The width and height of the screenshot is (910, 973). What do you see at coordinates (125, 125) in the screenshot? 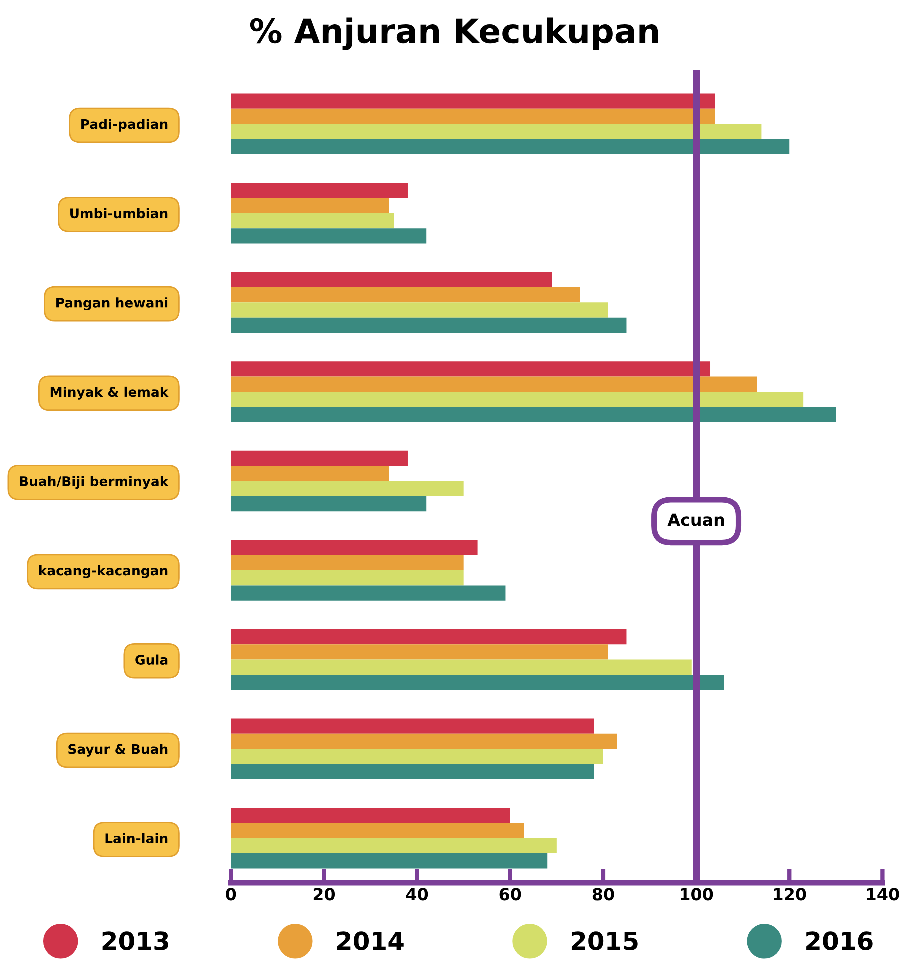
I see `y-tick-label: Padi-padian` at bounding box center [125, 125].